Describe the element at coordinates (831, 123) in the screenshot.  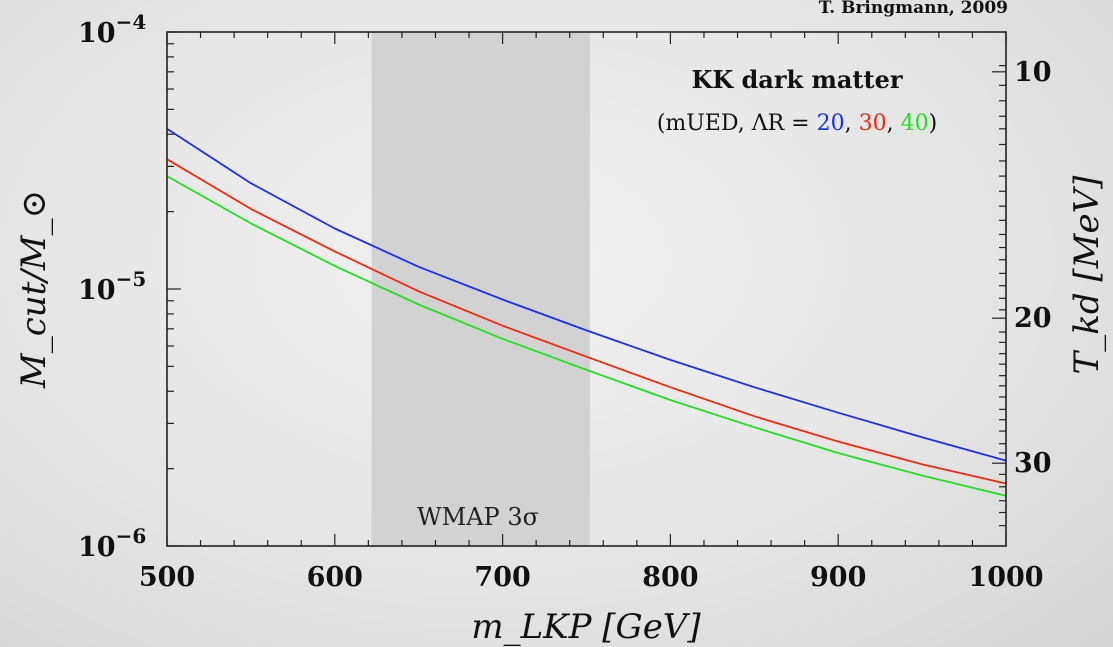
I see `annotation-series-20: 20` at that location.